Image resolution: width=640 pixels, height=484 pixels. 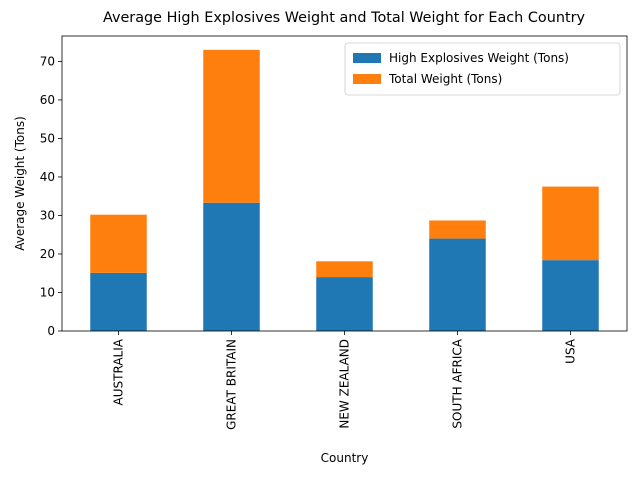 I want to click on y-tick-label: 20, so click(x=47, y=254).